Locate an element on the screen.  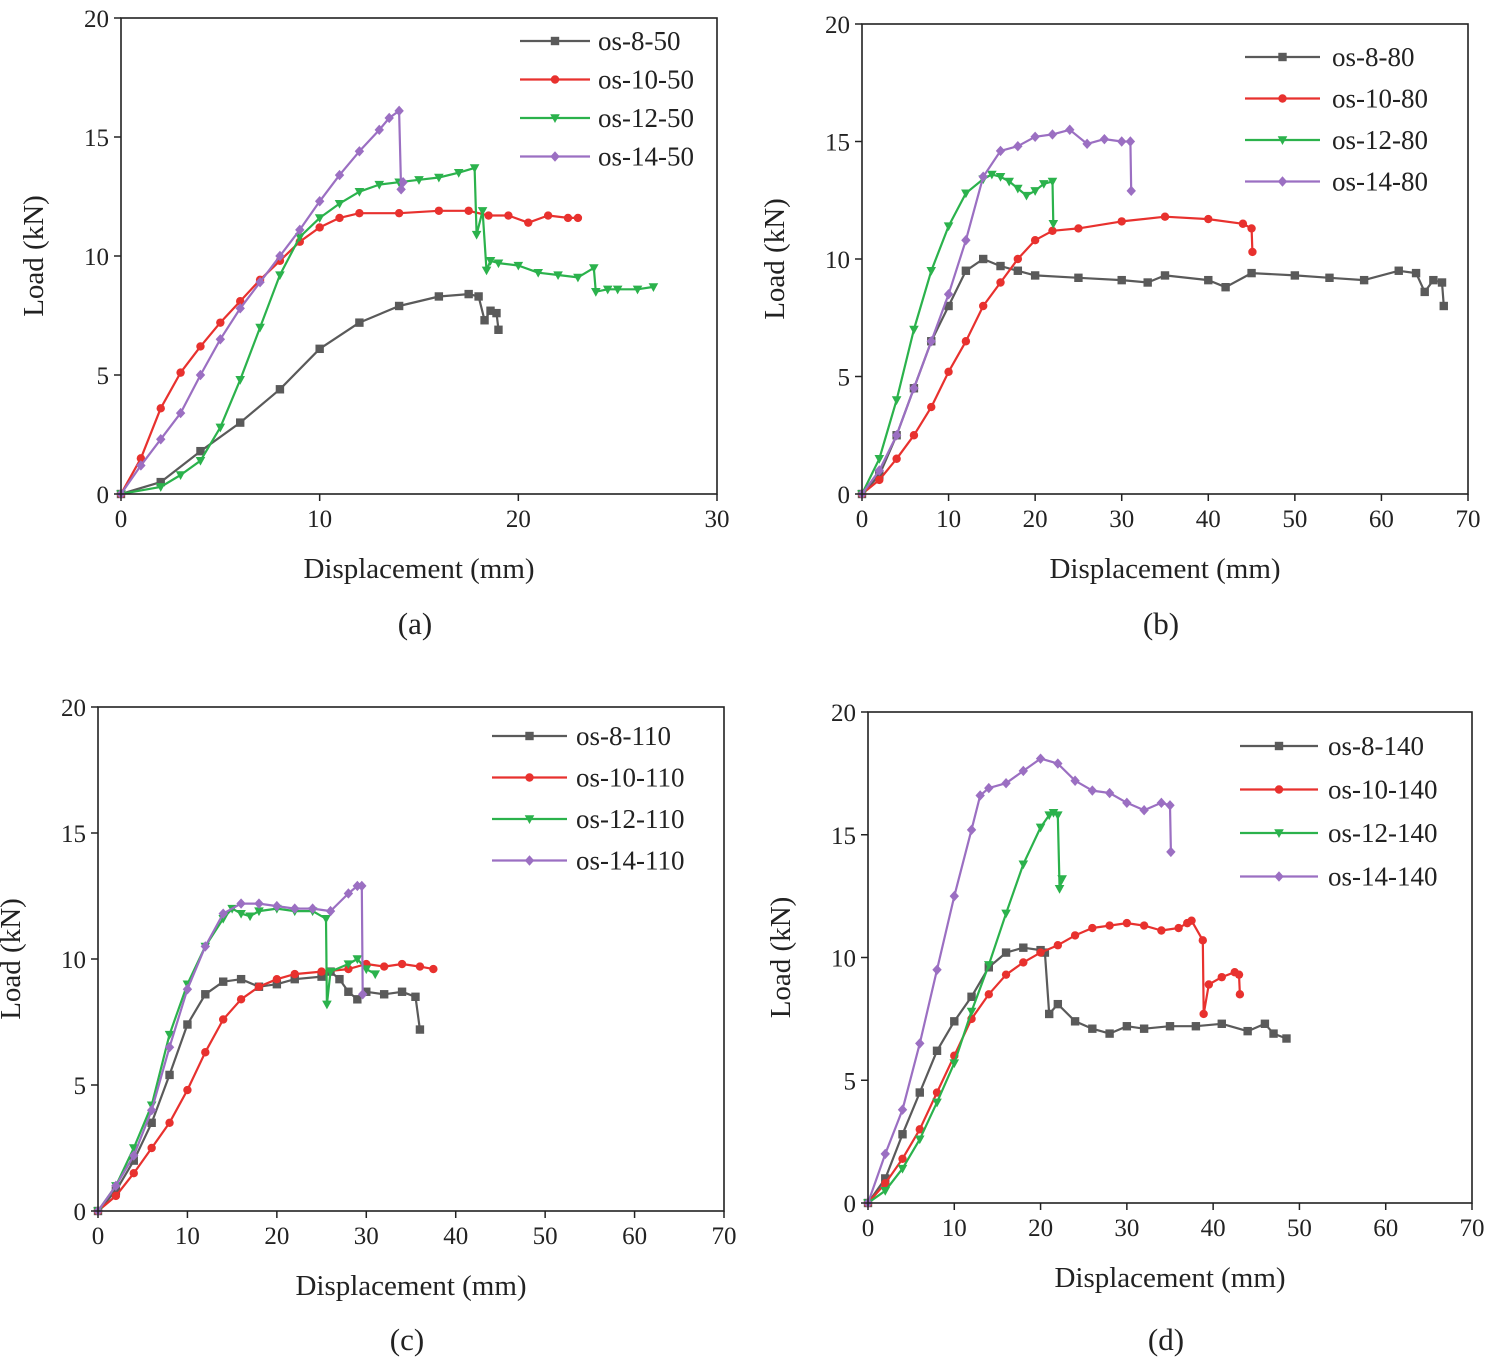
x-tick-label: 30 is located at coordinates (1126, 1228).